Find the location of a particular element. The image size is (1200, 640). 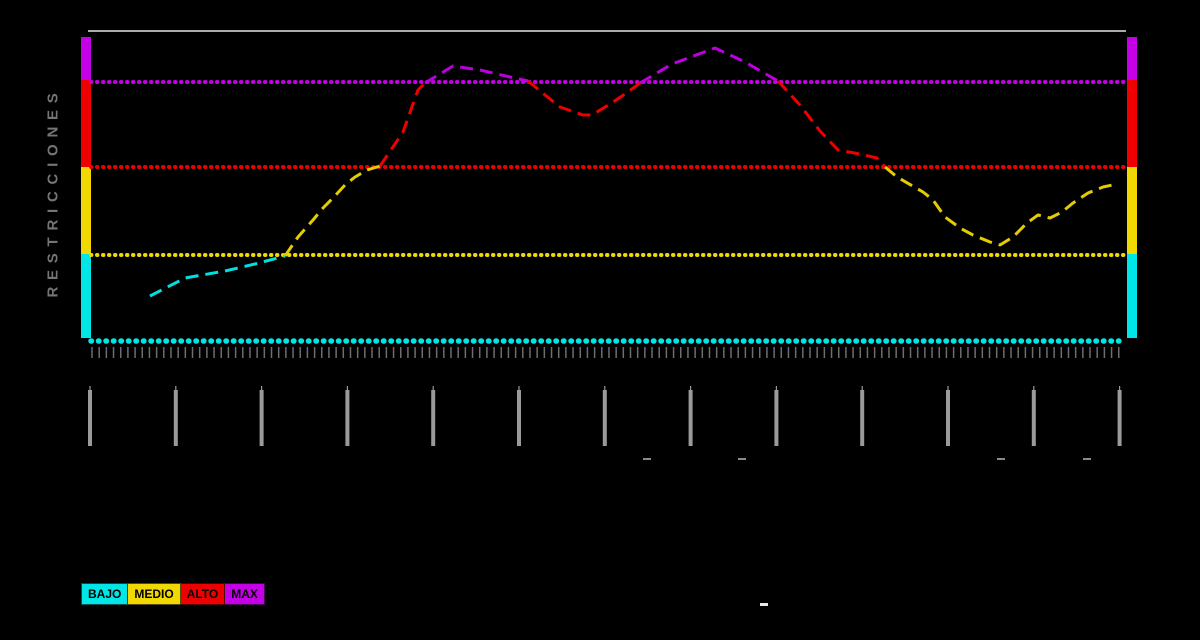

legend-item-alto: ALTO is located at coordinates (203, 594).